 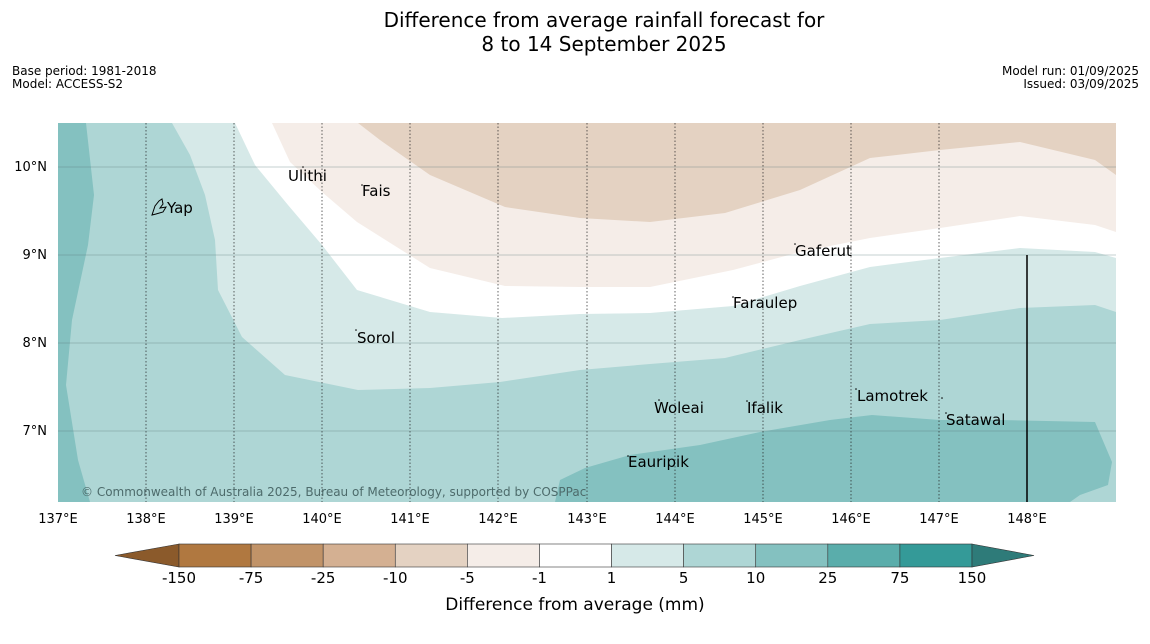 I want to click on y-tick-label: 10°N, so click(x=30, y=167).